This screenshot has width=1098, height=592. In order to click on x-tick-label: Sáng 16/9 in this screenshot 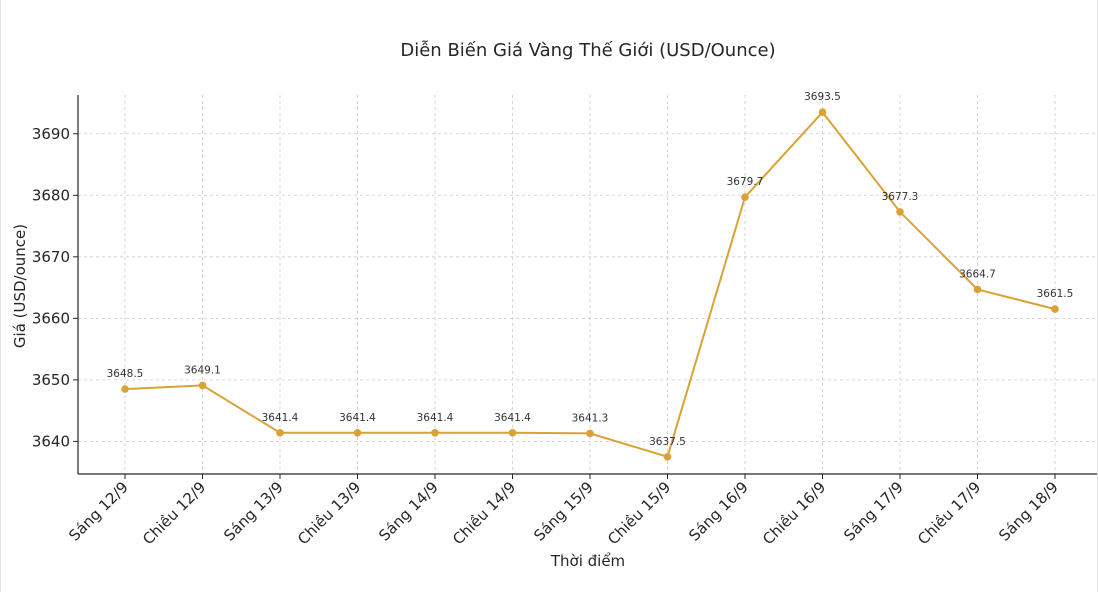, I will do `click(718, 511)`.